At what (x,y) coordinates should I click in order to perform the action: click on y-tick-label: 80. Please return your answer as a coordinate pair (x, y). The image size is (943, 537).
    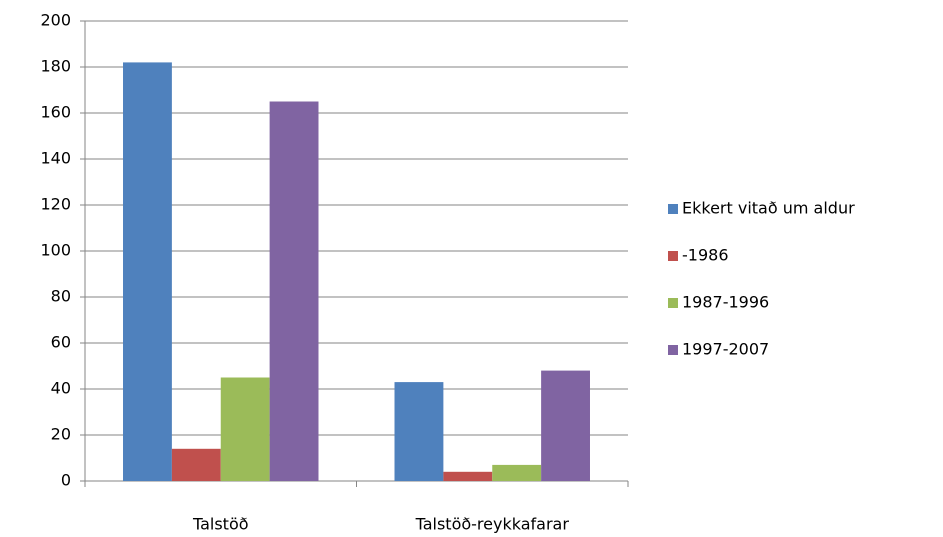
    Looking at the image, I should click on (61, 296).